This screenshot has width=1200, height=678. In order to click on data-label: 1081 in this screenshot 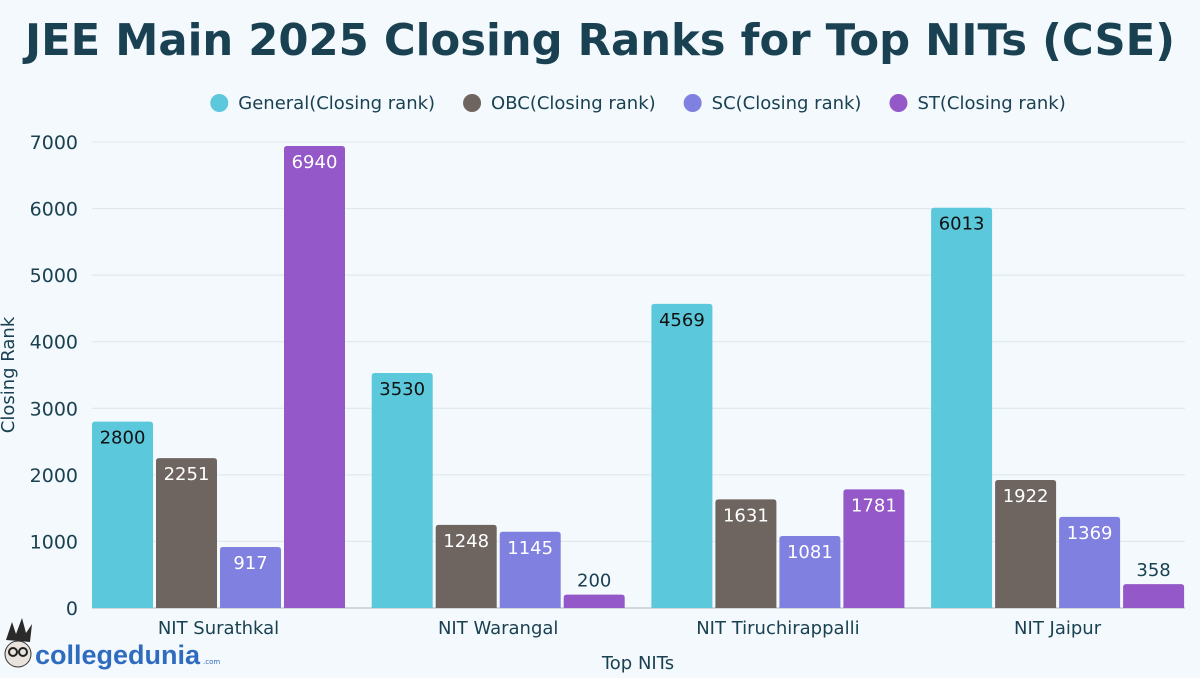, I will do `click(810, 552)`.